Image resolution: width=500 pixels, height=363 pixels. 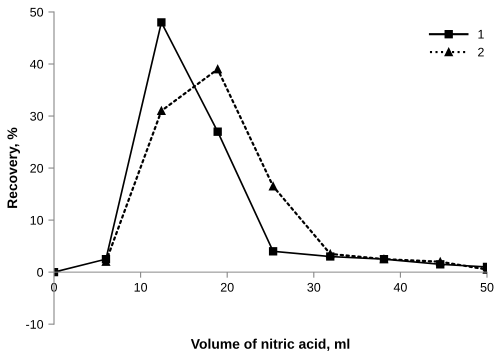 What do you see at coordinates (270, 344) in the screenshot?
I see `x-axis-title: Volume of nitric acid, ml` at bounding box center [270, 344].